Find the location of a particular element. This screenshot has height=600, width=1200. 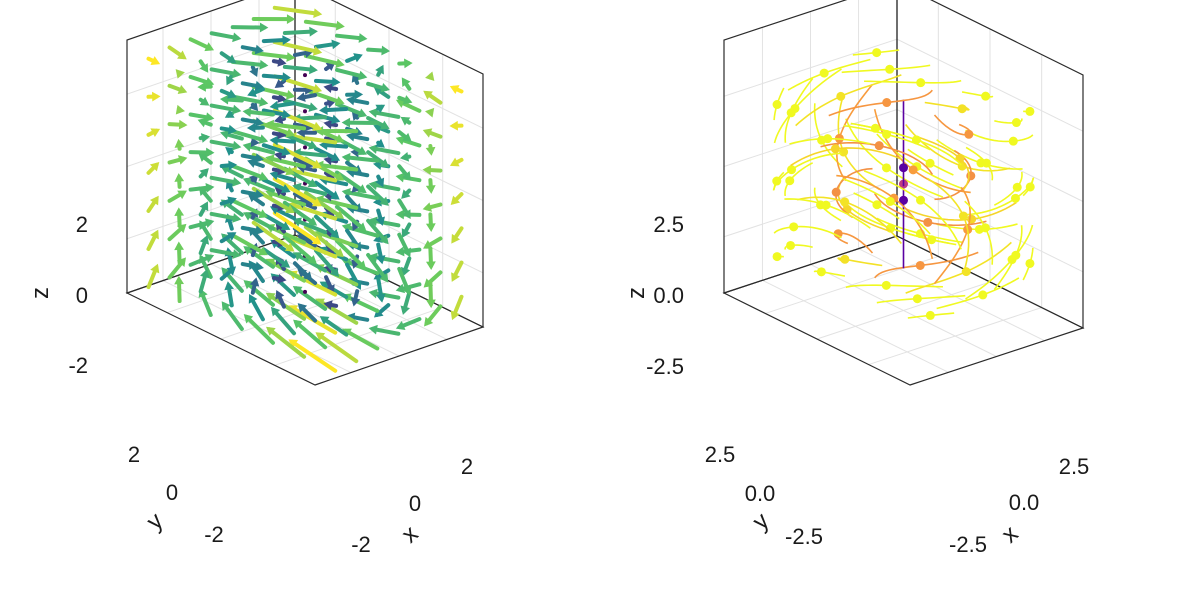

y-tick-label: -2.5 is located at coordinates (804, 536).